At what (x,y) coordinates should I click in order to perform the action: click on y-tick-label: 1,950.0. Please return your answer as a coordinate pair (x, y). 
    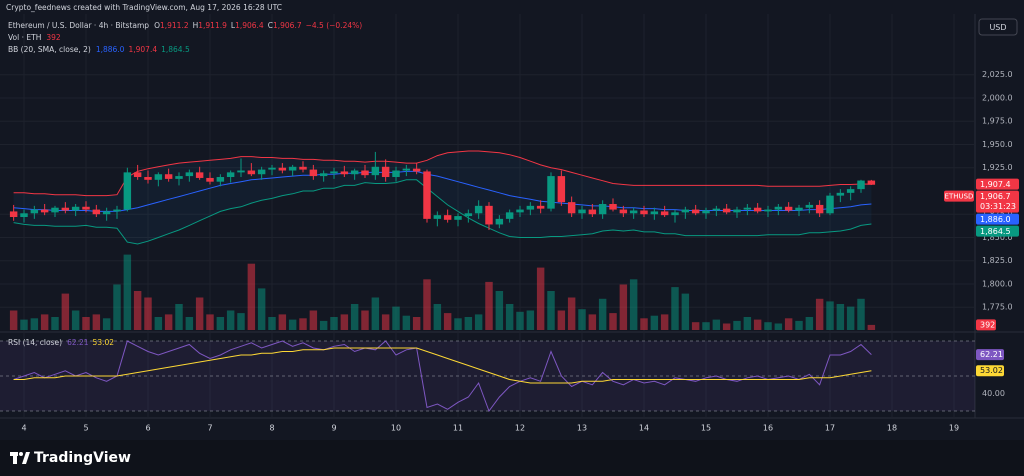
    Looking at the image, I should click on (997, 144).